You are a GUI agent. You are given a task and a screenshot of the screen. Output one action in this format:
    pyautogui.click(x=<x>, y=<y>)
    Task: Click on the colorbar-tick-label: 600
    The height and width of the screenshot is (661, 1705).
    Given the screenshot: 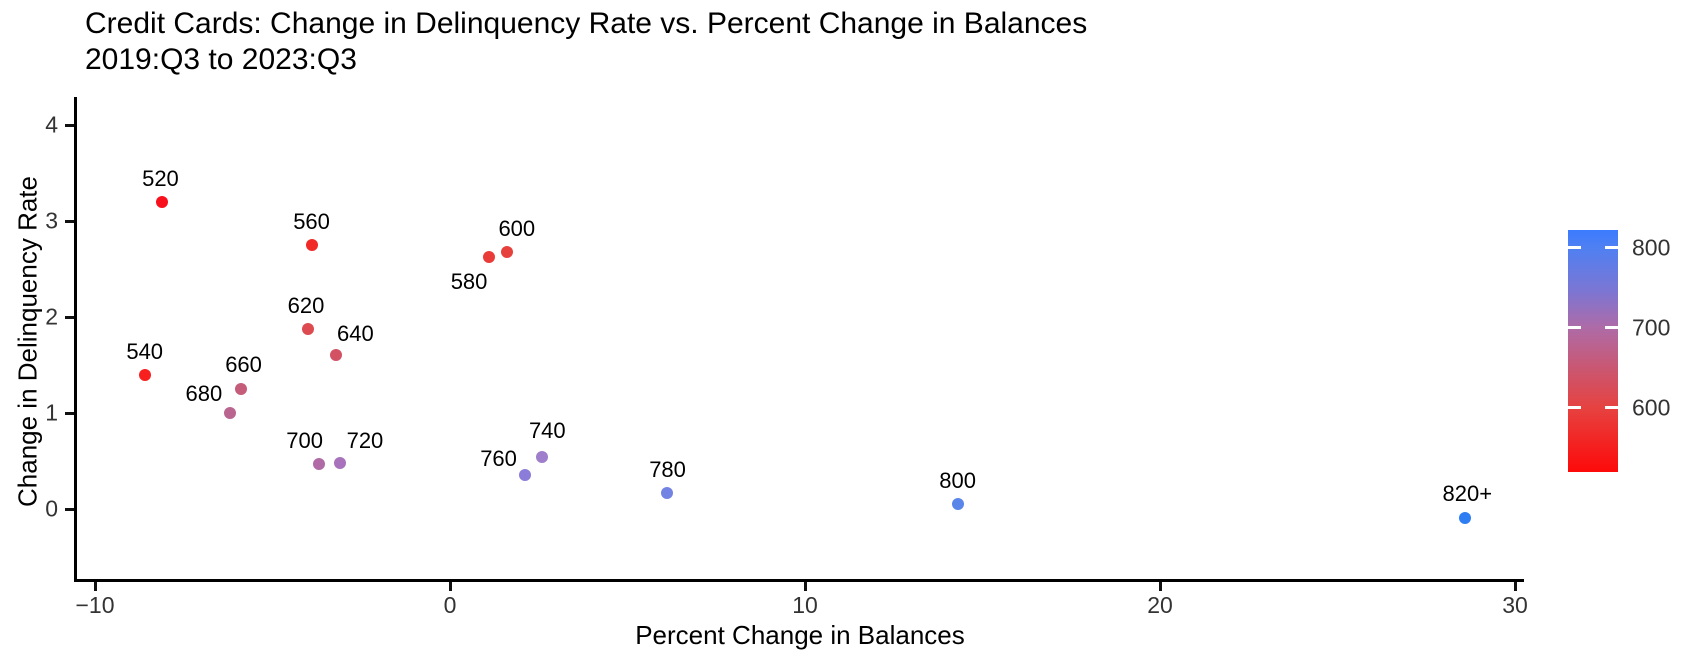 What is the action you would take?
    pyautogui.click(x=1651, y=407)
    